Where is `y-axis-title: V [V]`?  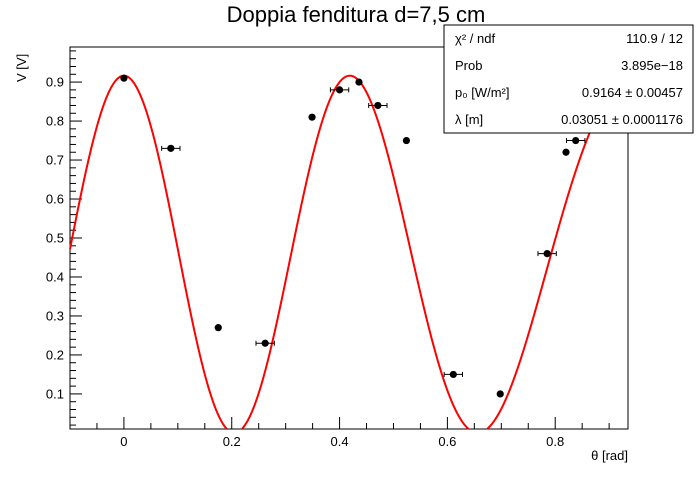
y-axis-title: V [V] is located at coordinates (21, 68).